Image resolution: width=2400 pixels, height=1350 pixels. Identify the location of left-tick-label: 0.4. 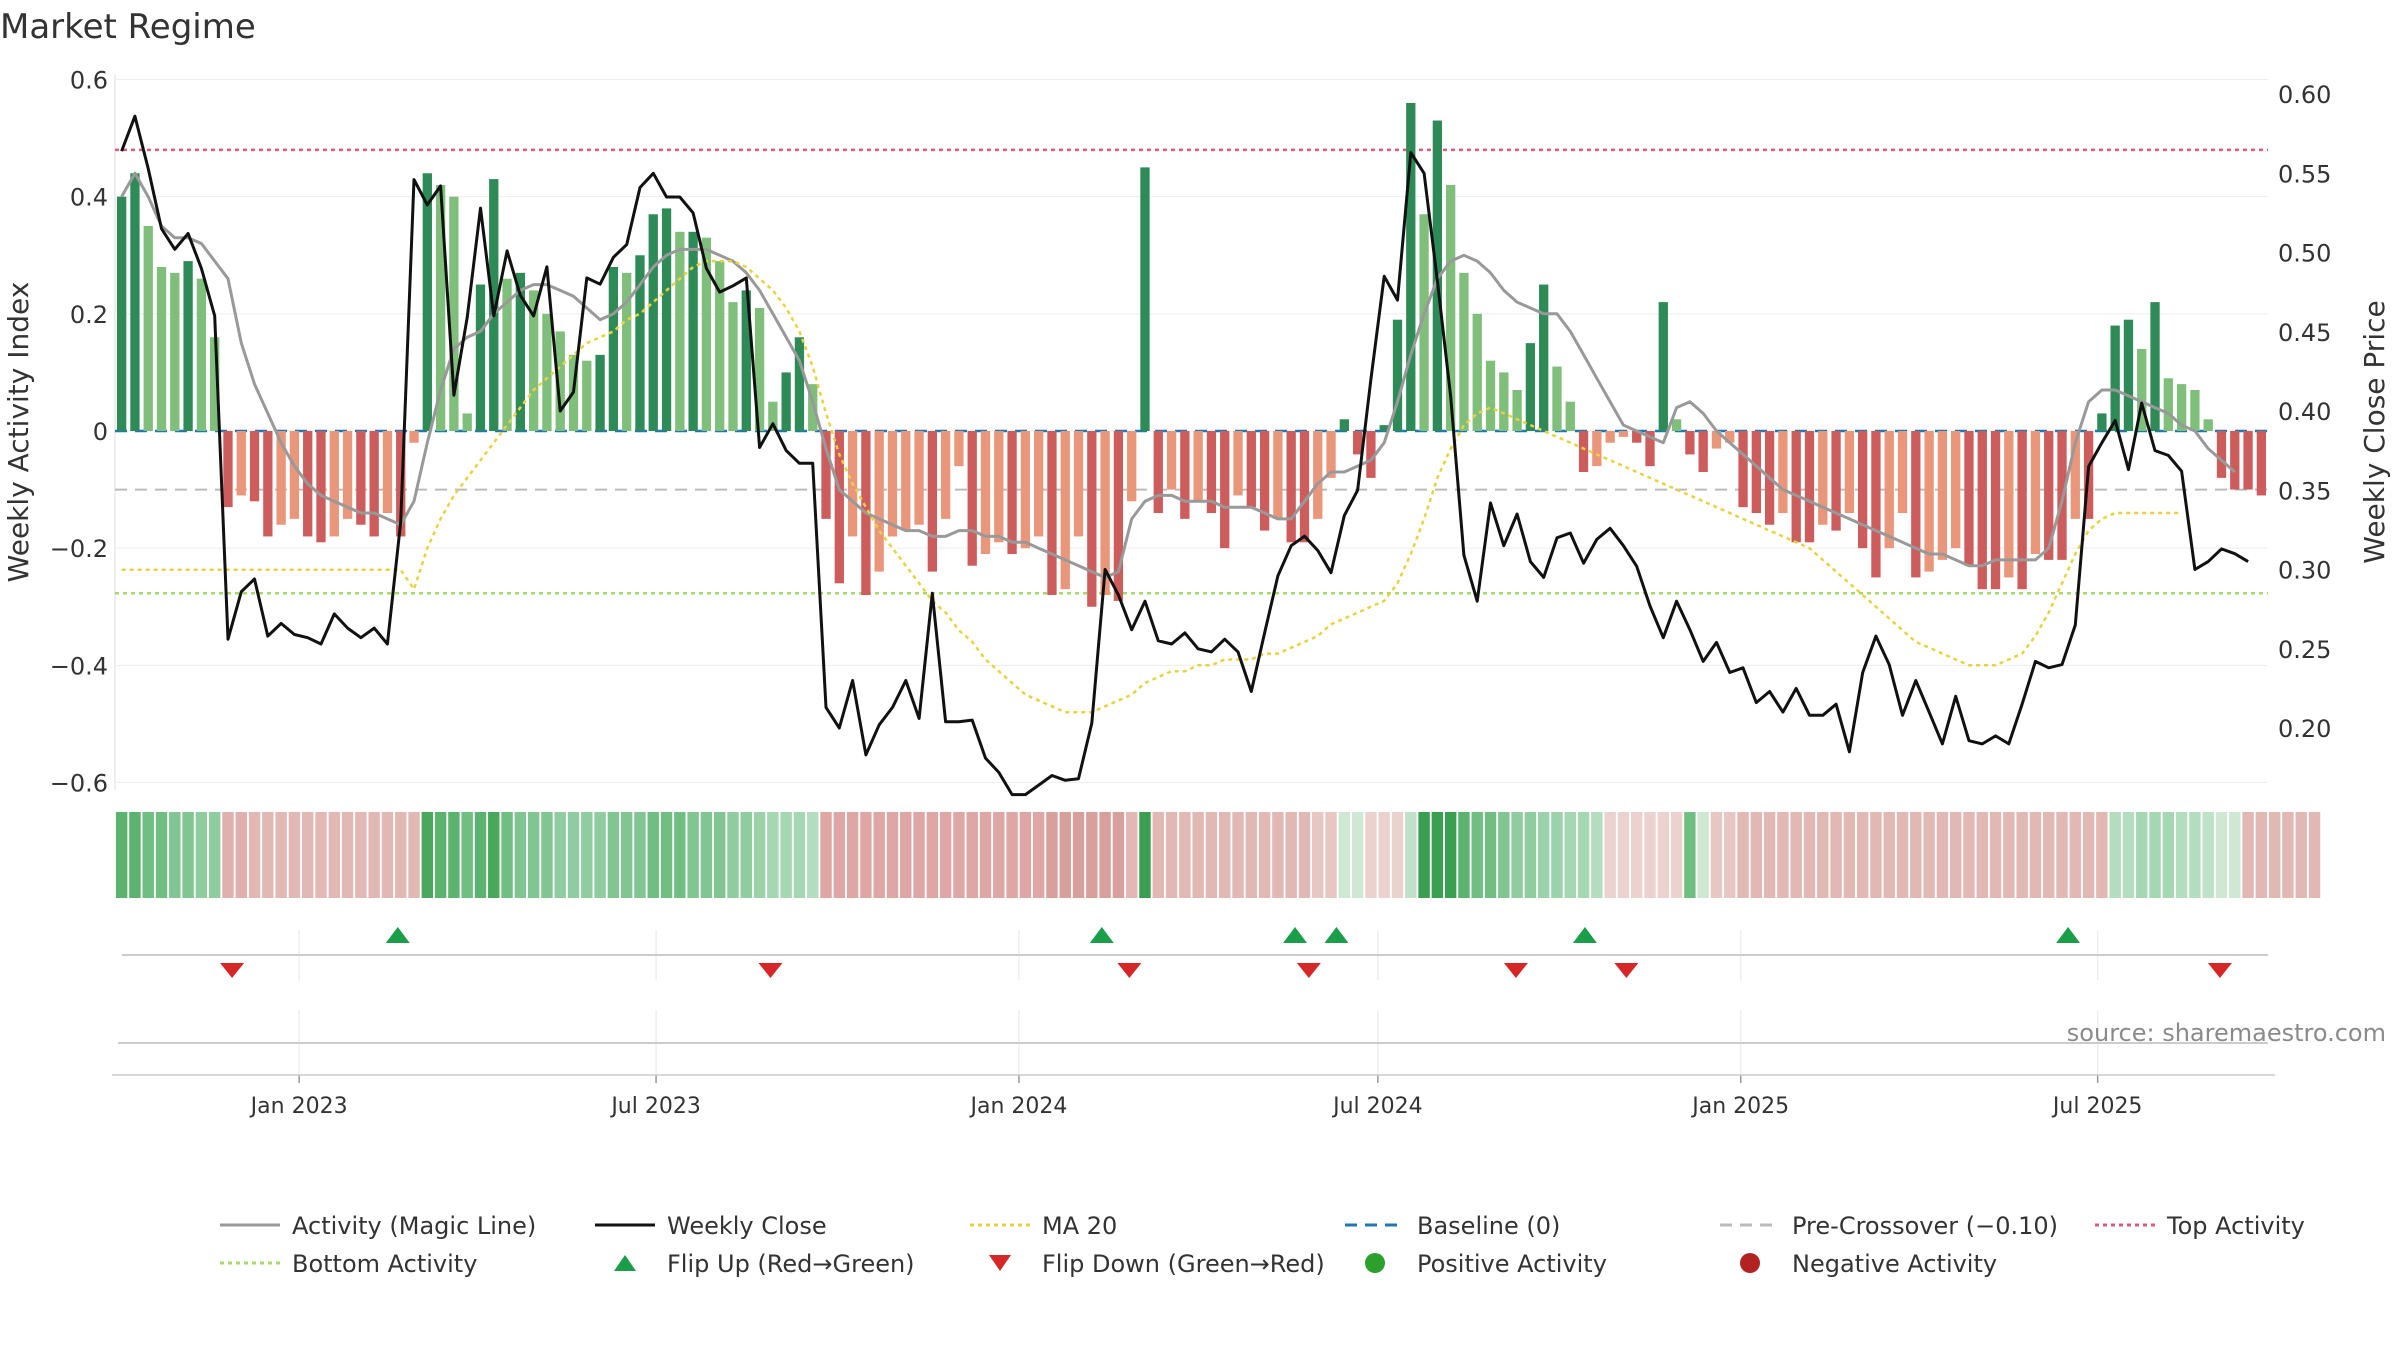
(89, 198).